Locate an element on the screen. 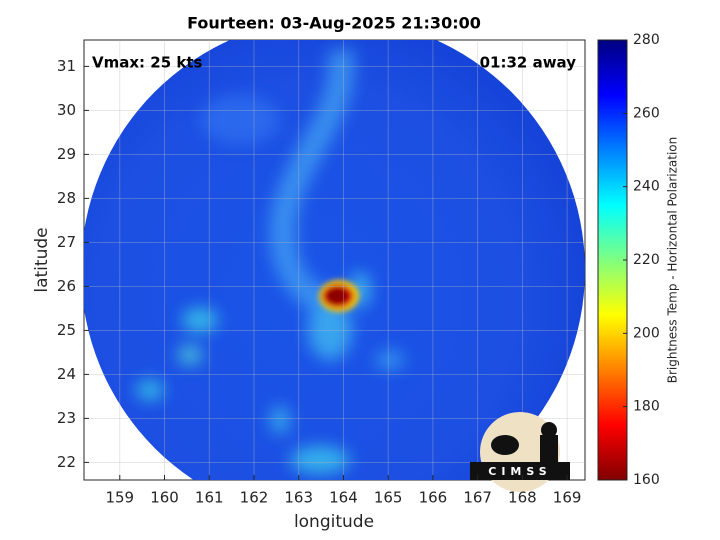  y-tick-label: 25 is located at coordinates (66, 330).